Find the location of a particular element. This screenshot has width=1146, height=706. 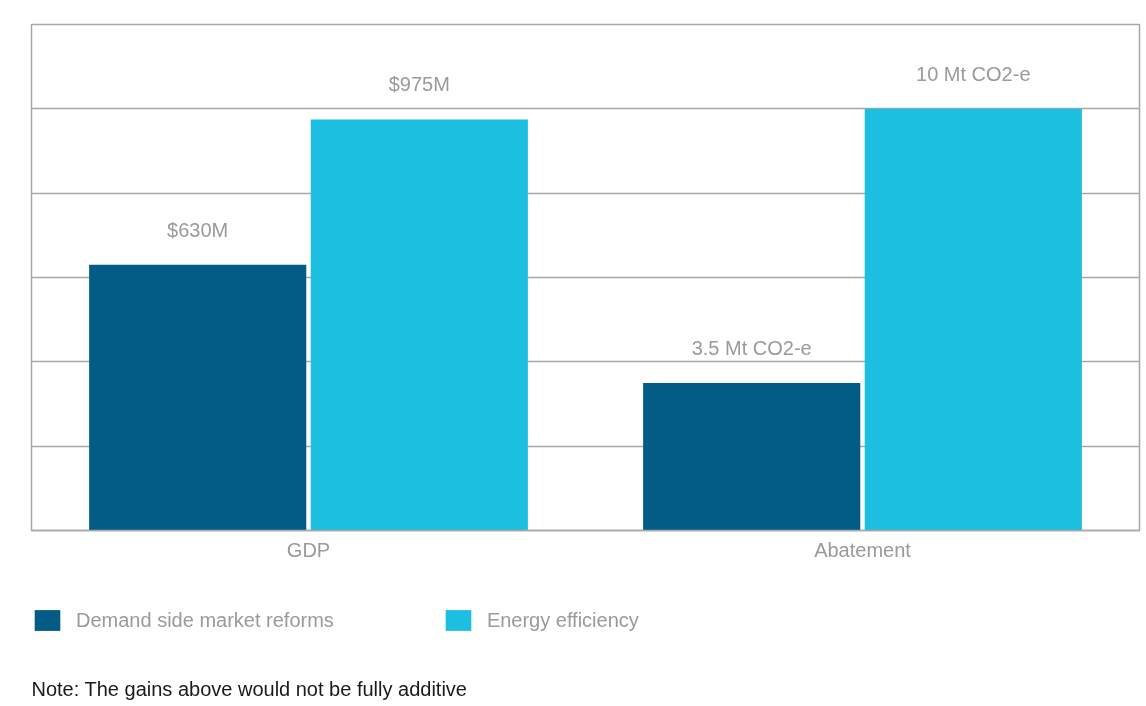

data-label: 3.5 Mt CO2-e is located at coordinates (751, 347).